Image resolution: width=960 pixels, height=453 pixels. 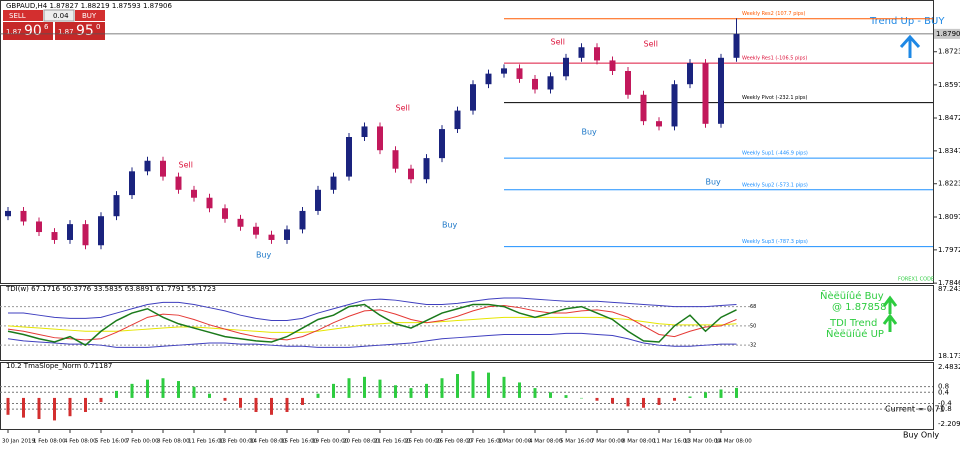 I want to click on x-tick-label: 13 Feb 00:00, so click(x=237, y=442).